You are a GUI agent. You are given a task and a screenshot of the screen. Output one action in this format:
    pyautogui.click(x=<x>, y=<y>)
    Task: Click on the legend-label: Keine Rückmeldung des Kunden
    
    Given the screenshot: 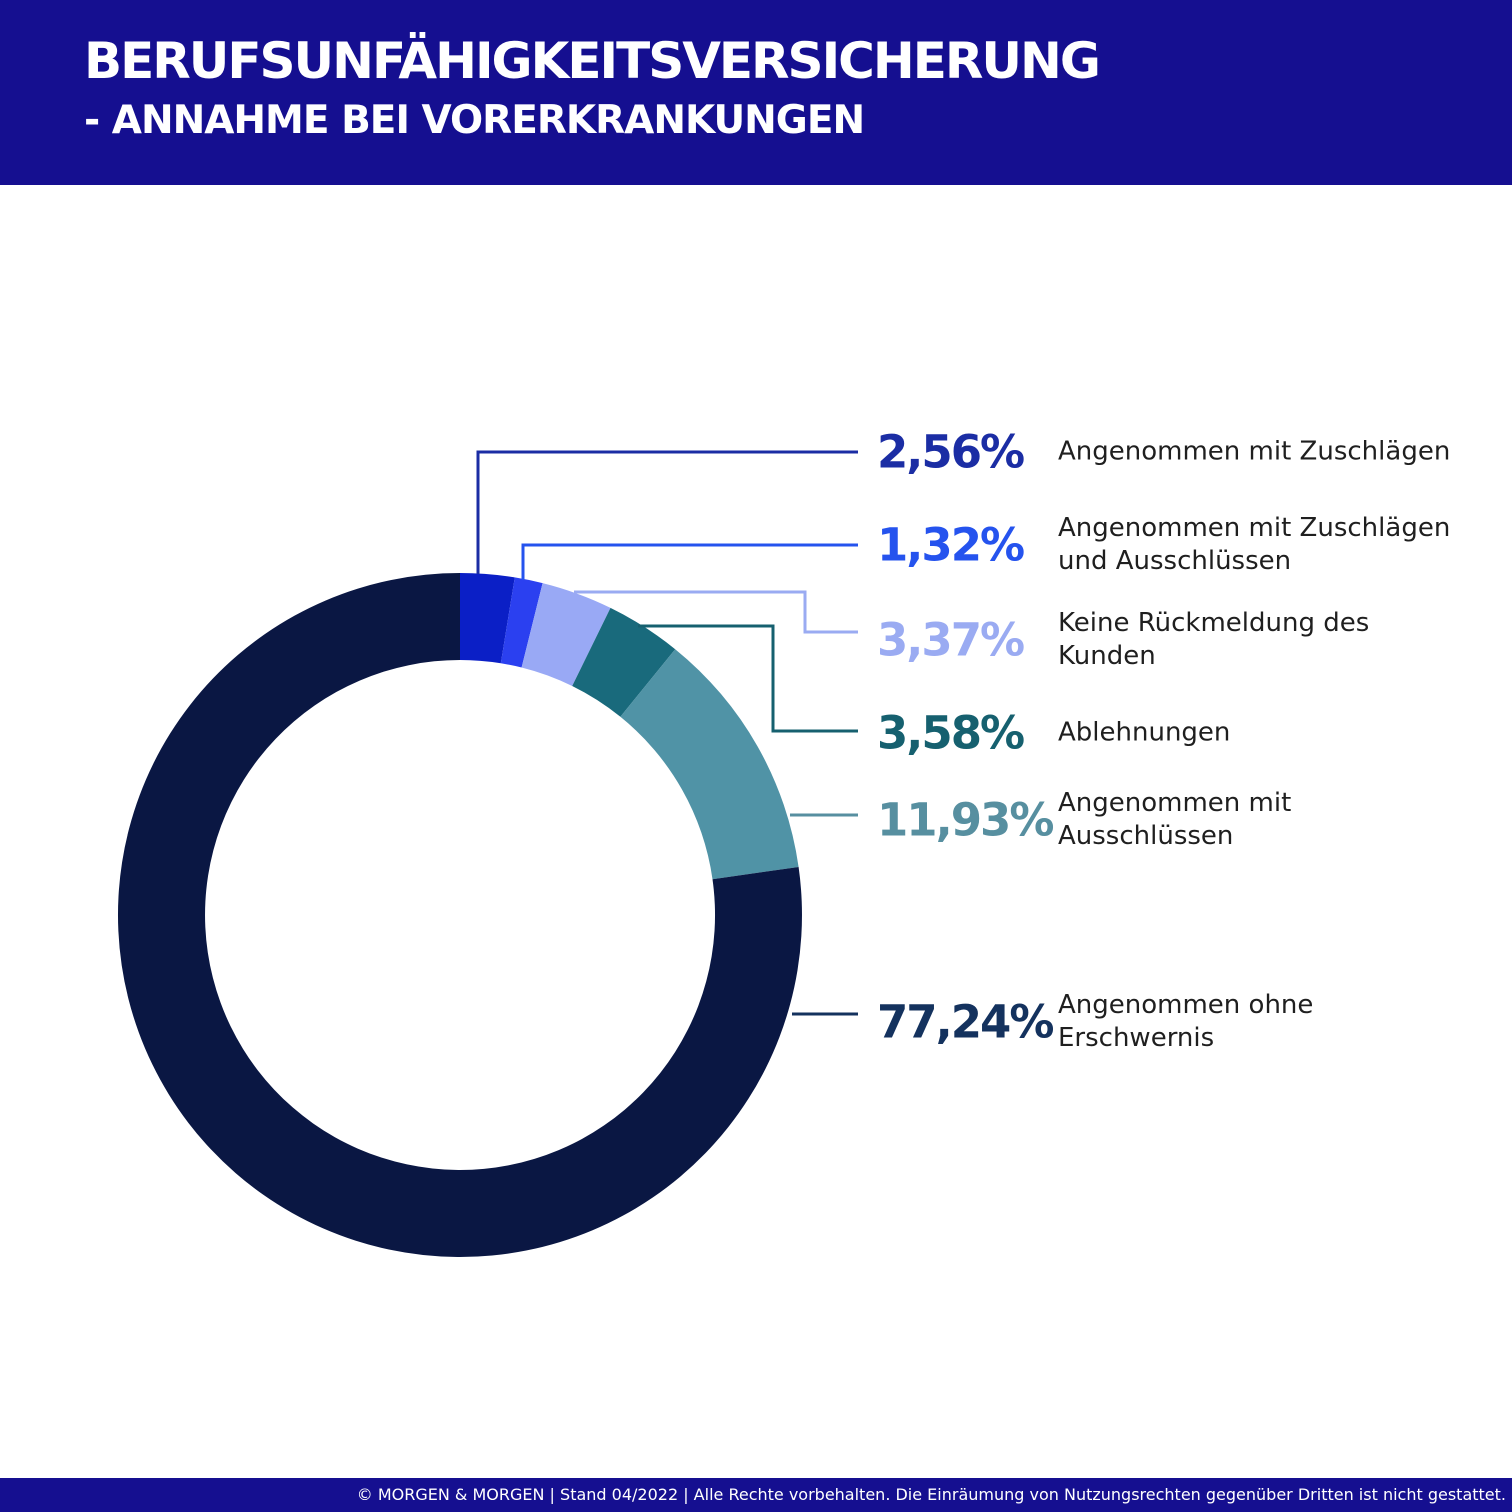 What is the action you would take?
    pyautogui.click(x=1214, y=639)
    